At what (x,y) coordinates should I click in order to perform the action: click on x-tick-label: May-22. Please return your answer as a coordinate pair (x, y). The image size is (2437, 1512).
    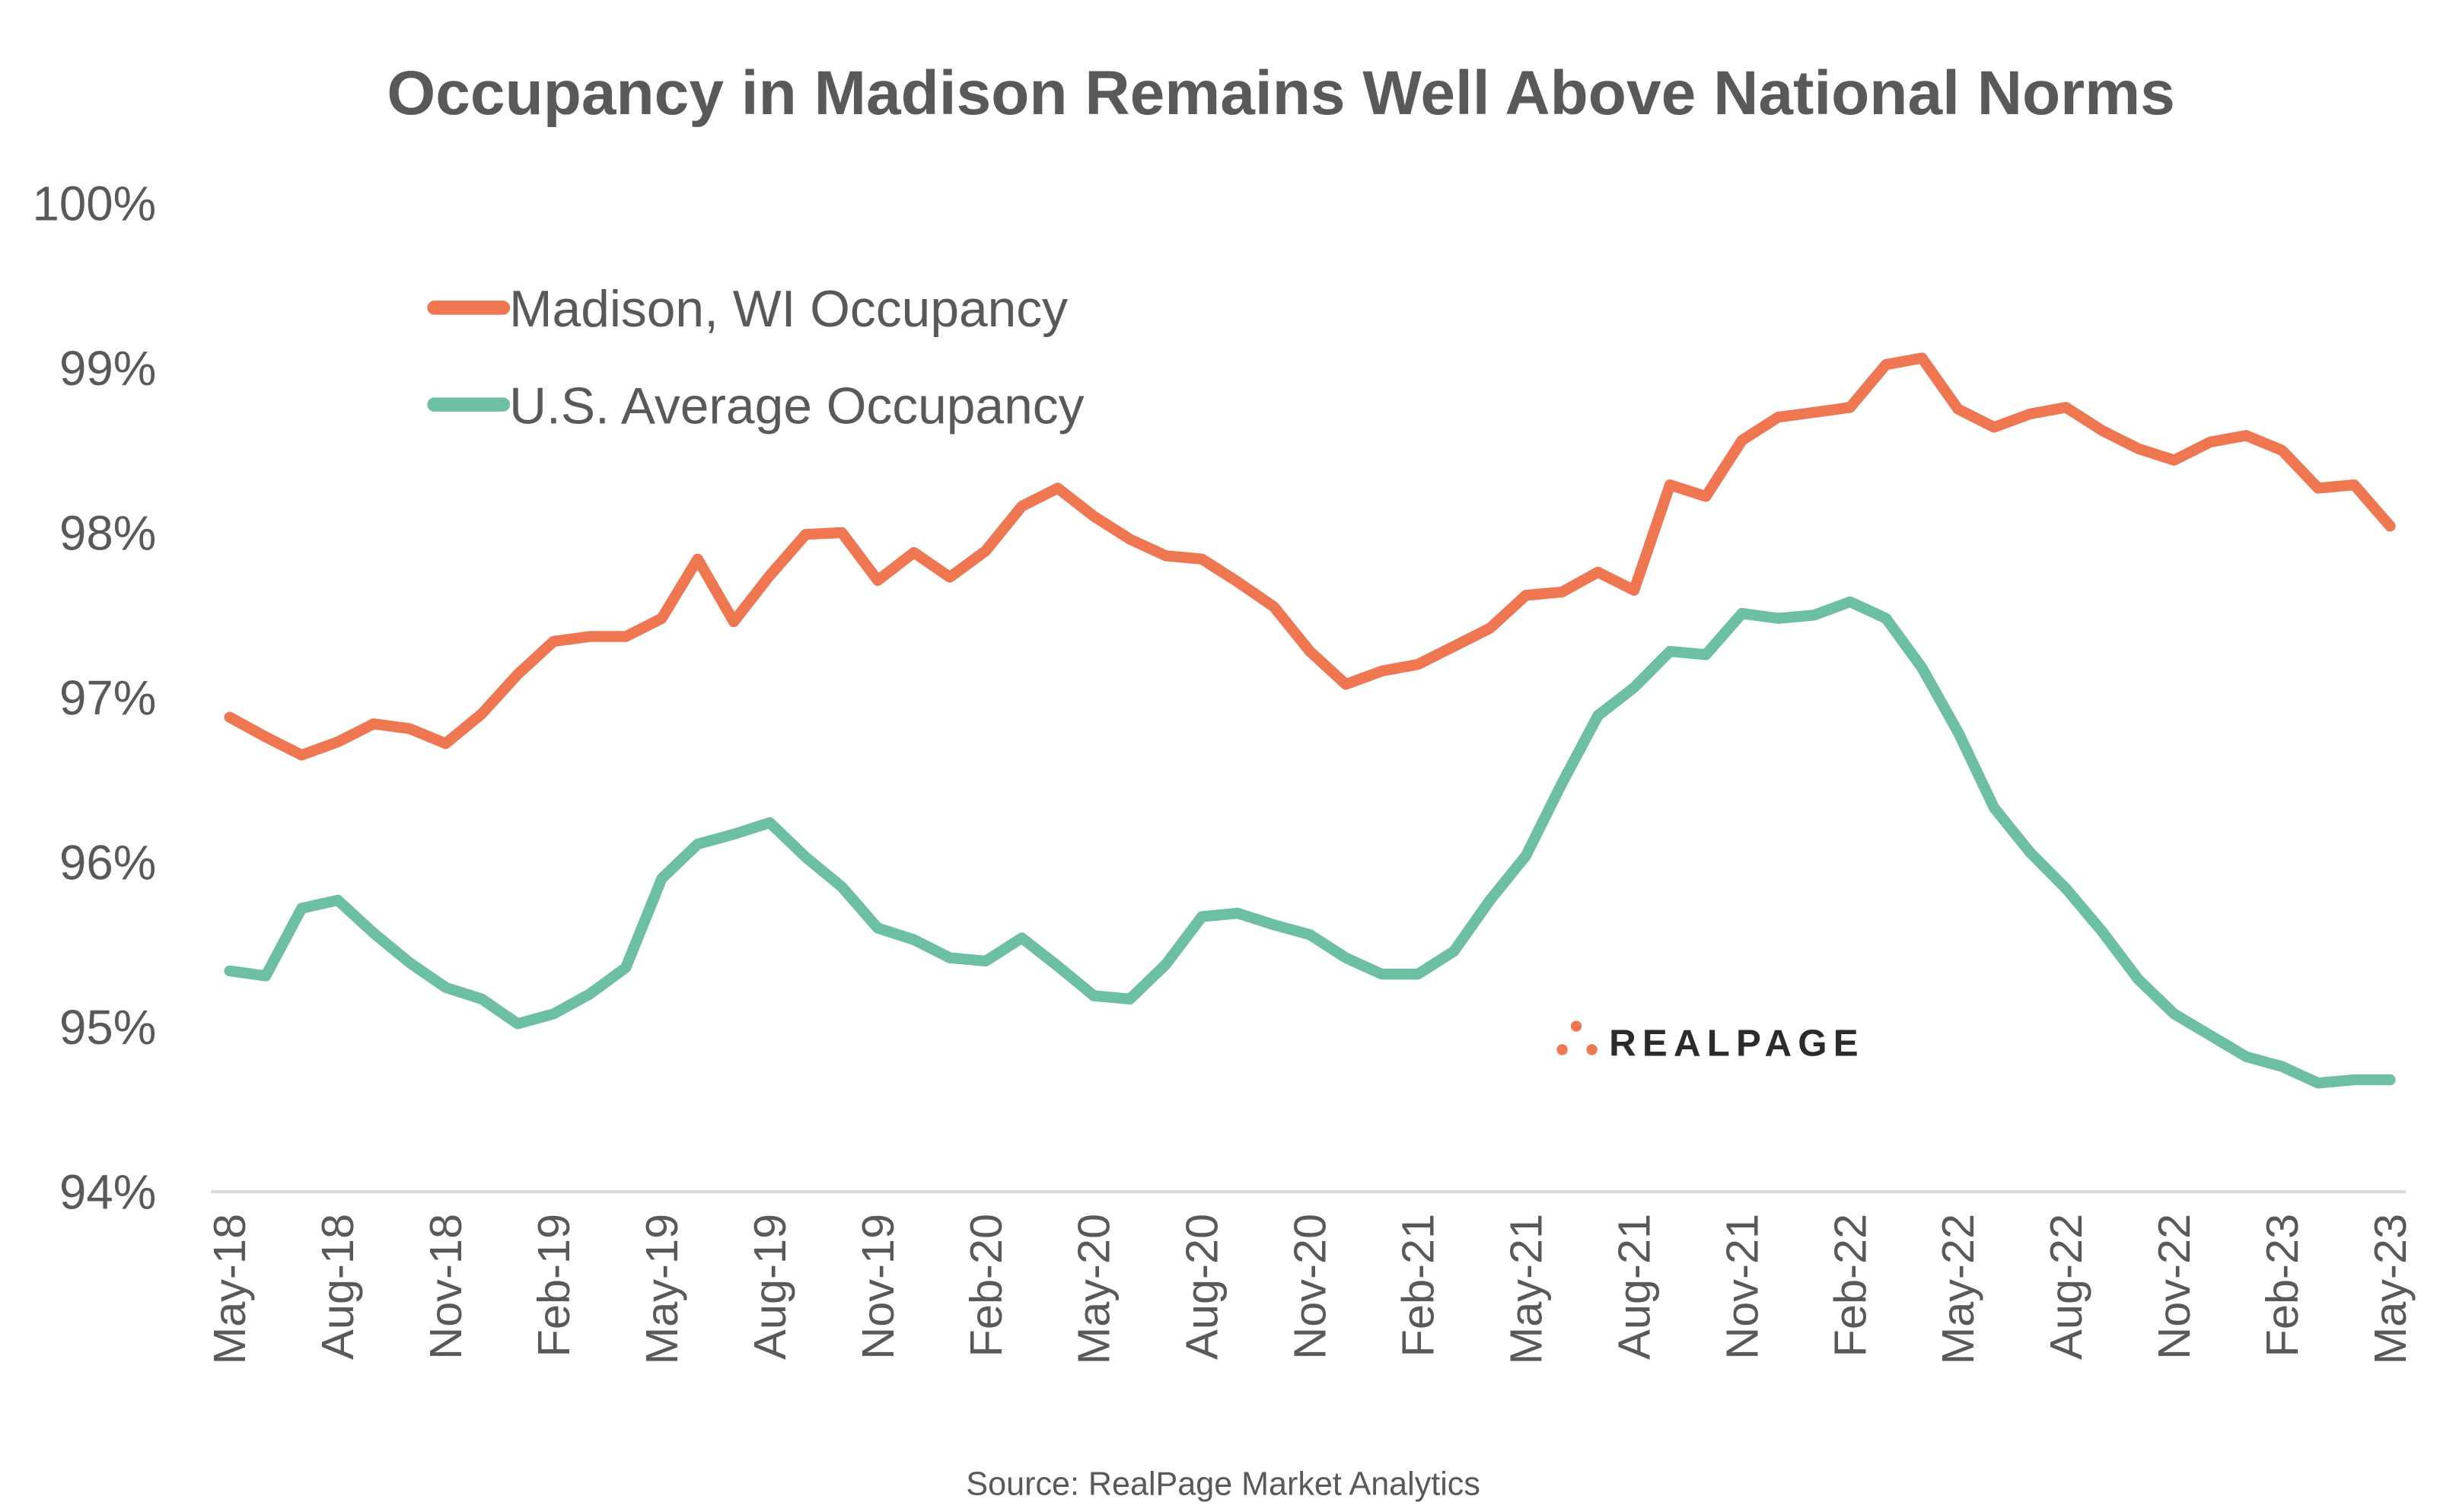
    Looking at the image, I should click on (1957, 1289).